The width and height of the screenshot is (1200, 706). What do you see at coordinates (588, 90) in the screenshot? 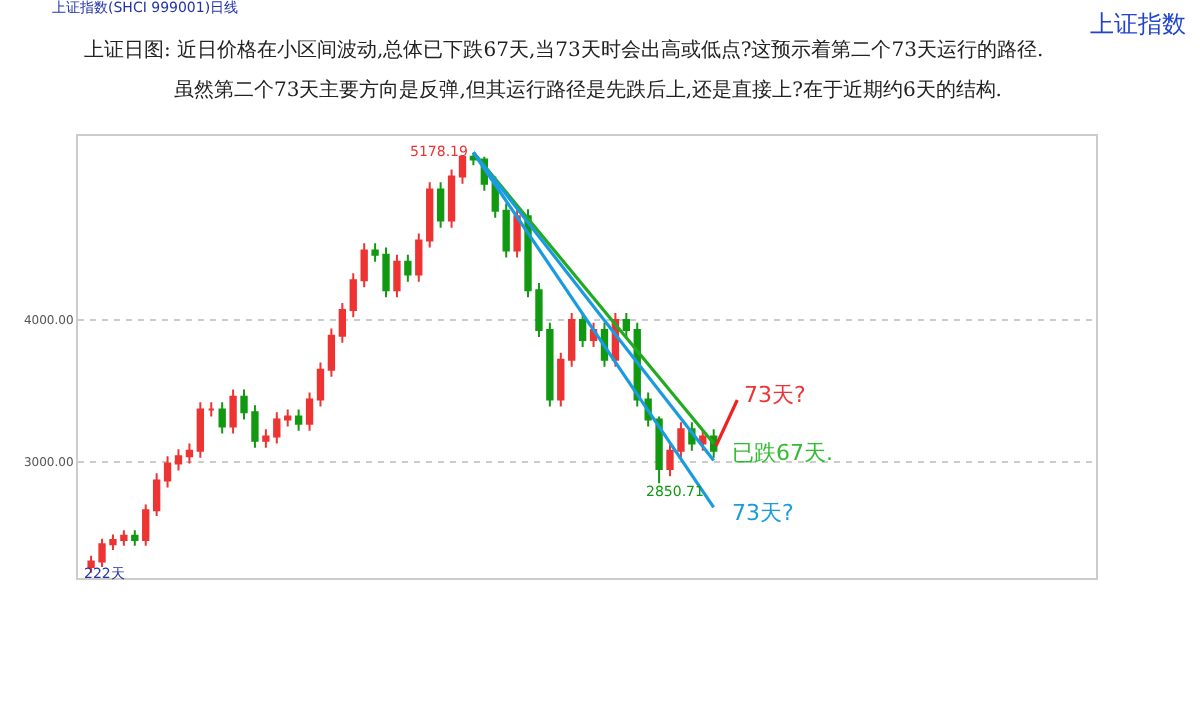
I see `chart-subtitle: 虽然第二个73天主要方向是反弹,但其运行路径是先跌后上,还是直接上?在于近期约6天的结构.` at bounding box center [588, 90].